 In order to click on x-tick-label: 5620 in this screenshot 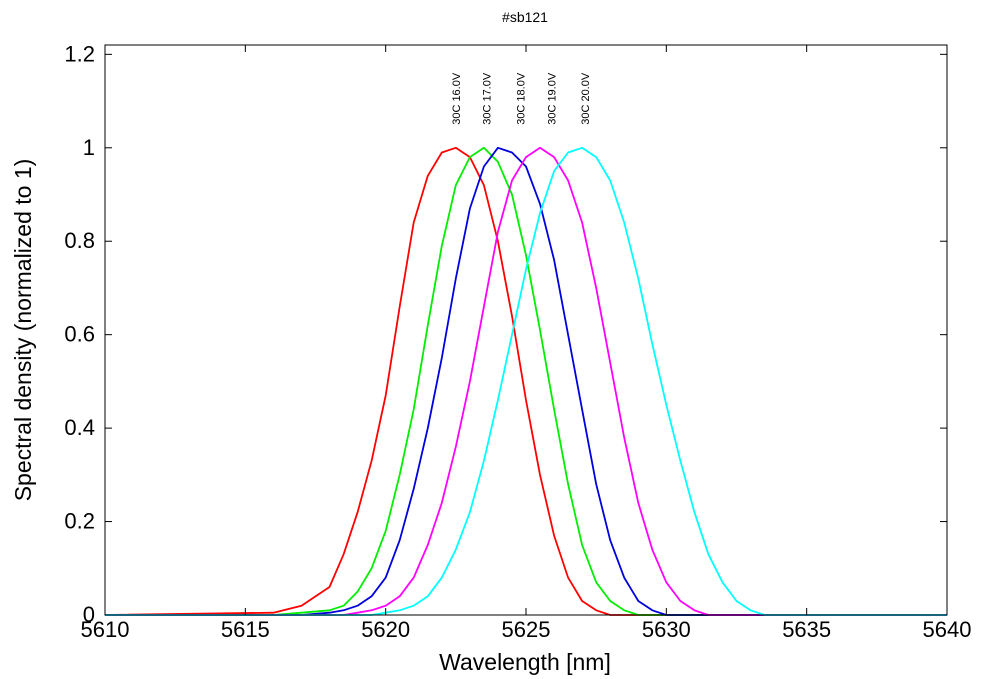, I will do `click(385, 629)`.